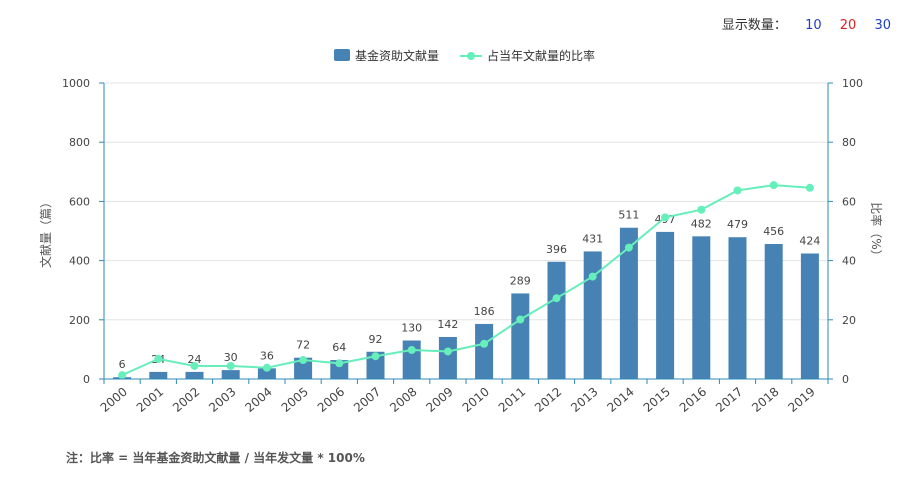  What do you see at coordinates (809, 240) in the screenshot?
I see `bar-value-label: 424` at bounding box center [809, 240].